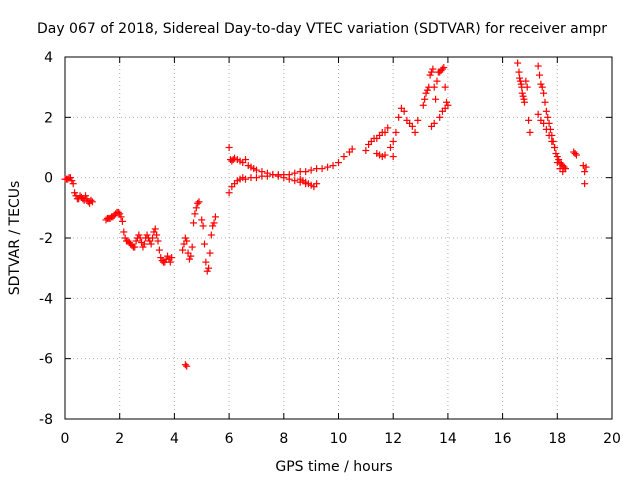  What do you see at coordinates (393, 439) in the screenshot?
I see `x-tick-label: 12` at bounding box center [393, 439].